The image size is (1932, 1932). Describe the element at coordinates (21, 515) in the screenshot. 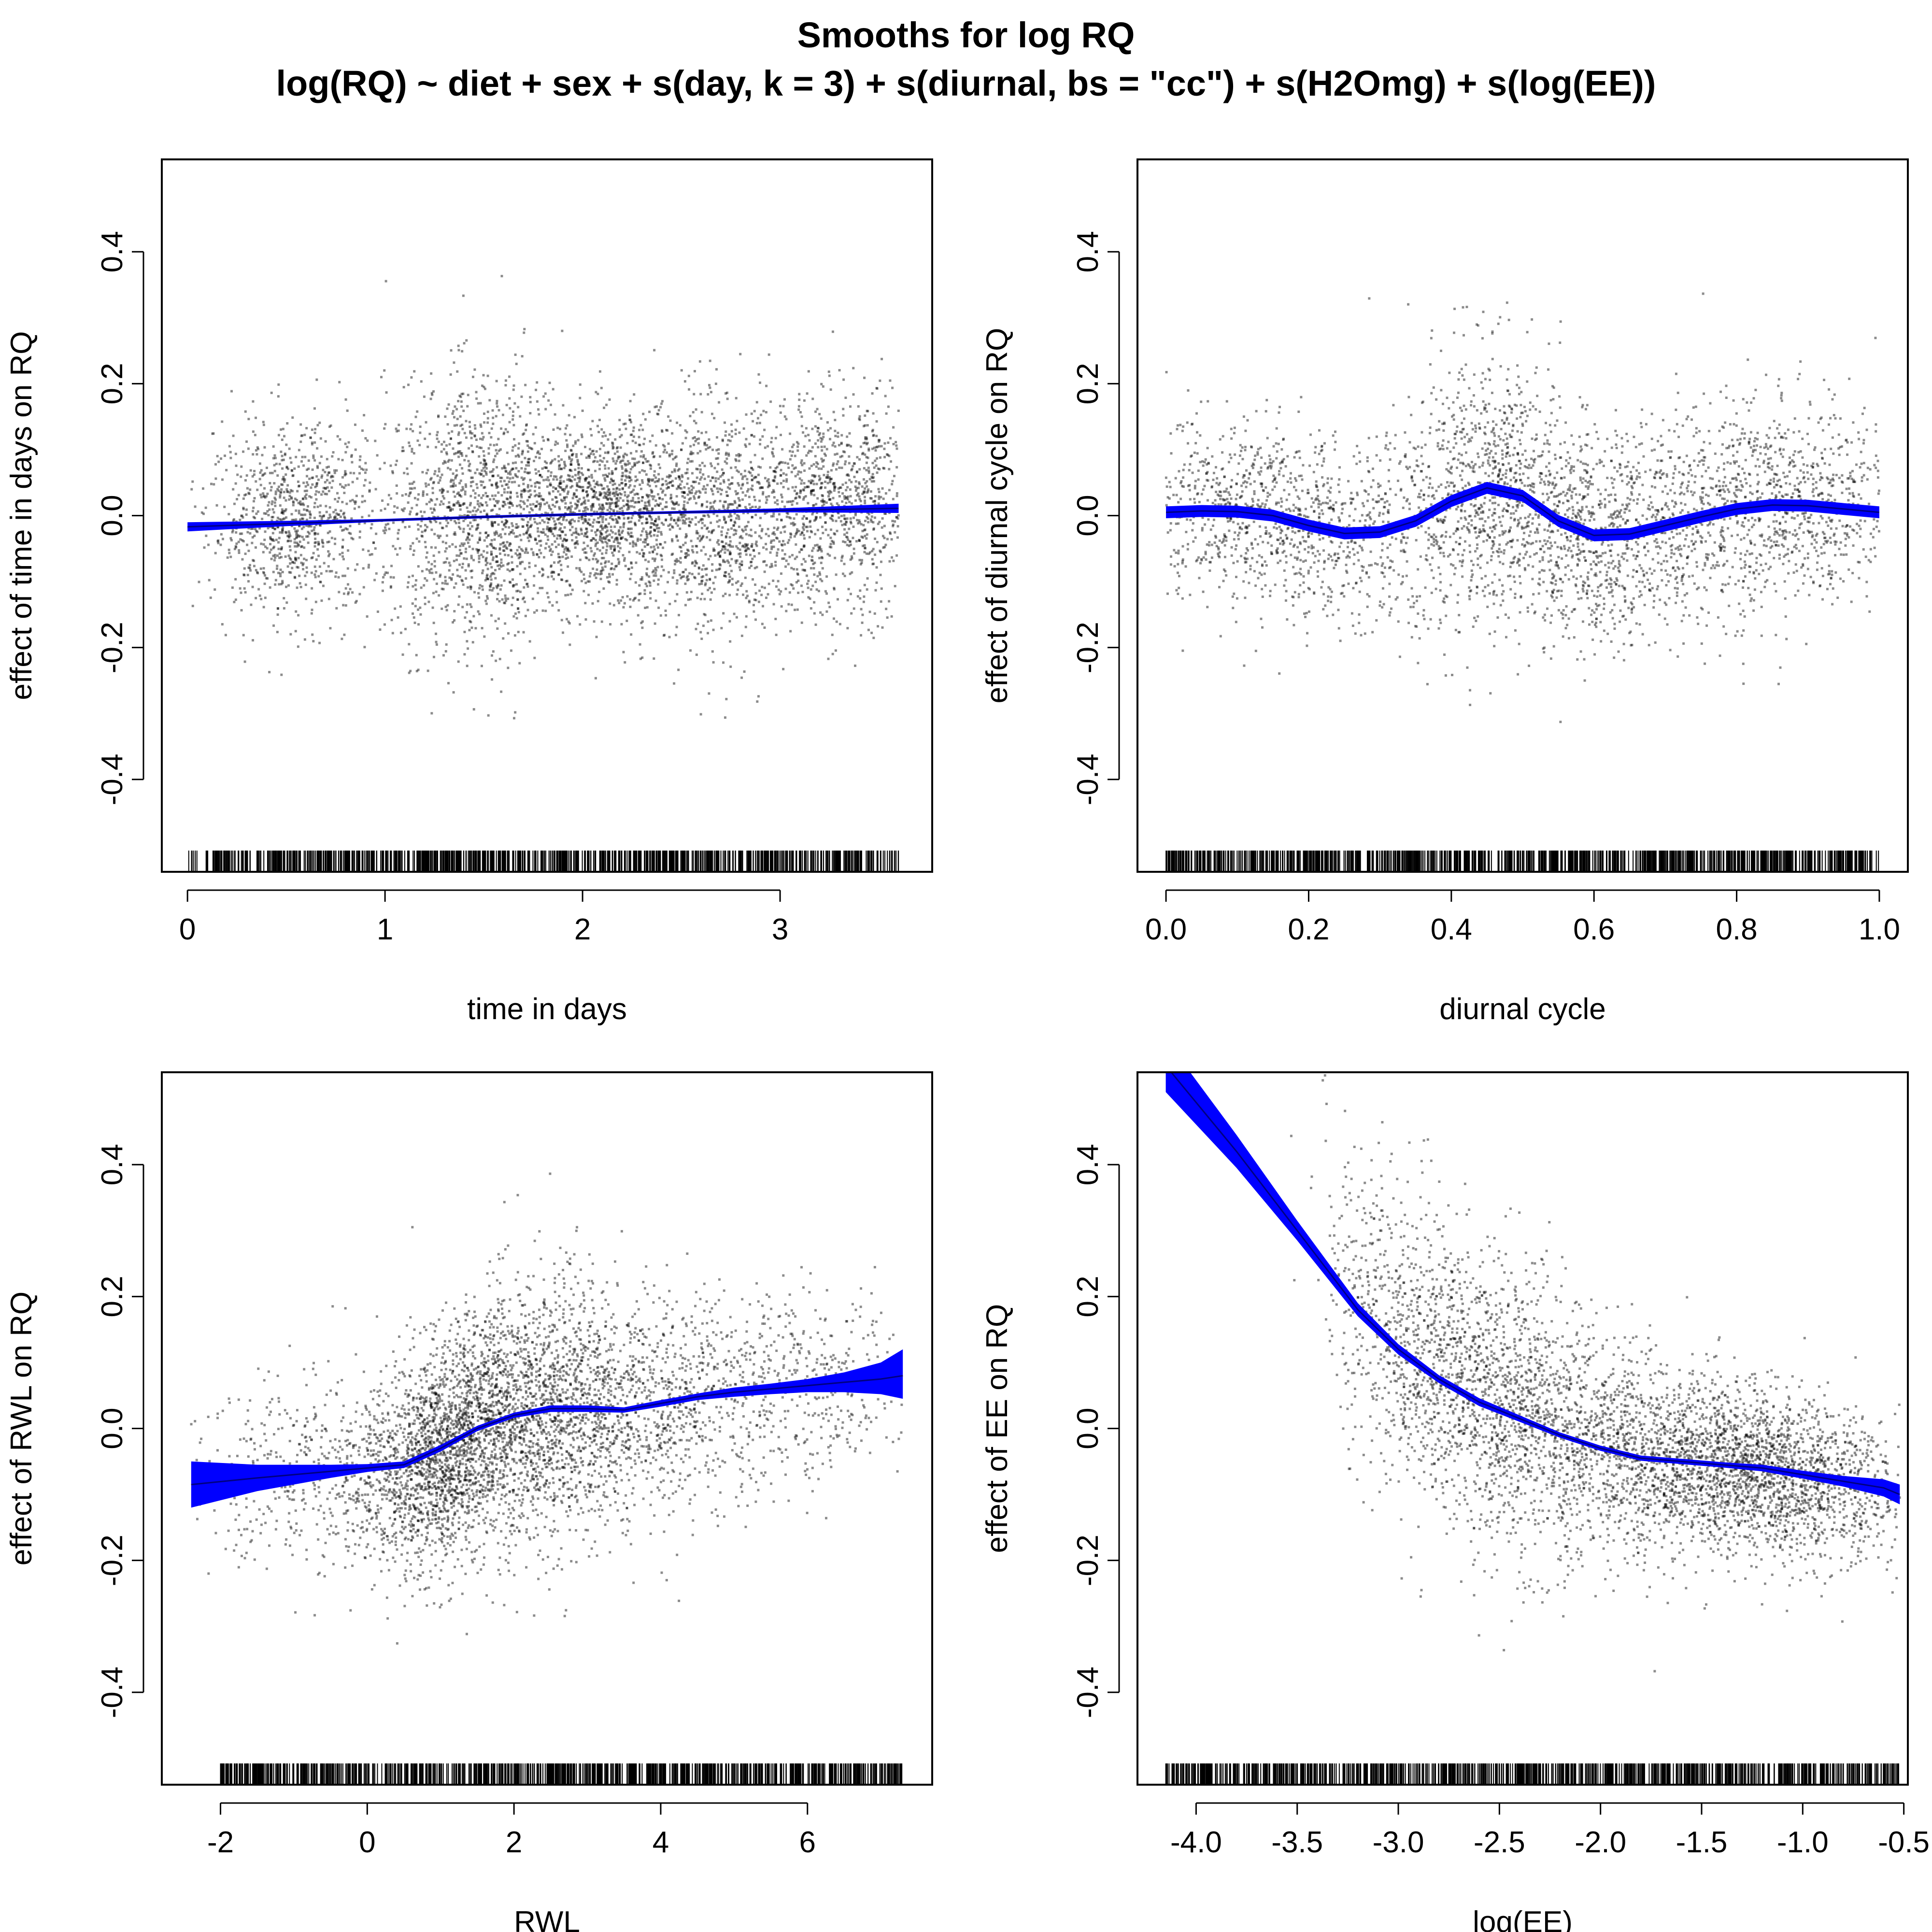

I see `y-axis-label: effect of time in days on RQ` at that location.